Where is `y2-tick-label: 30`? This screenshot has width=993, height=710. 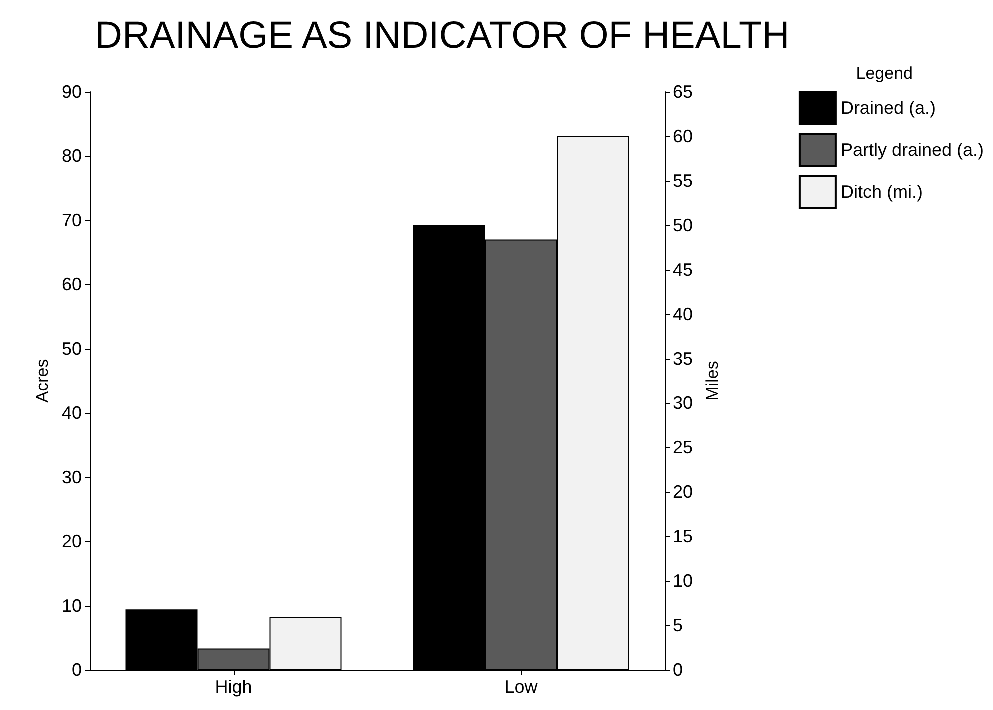 y2-tick-label: 30 is located at coordinates (683, 403).